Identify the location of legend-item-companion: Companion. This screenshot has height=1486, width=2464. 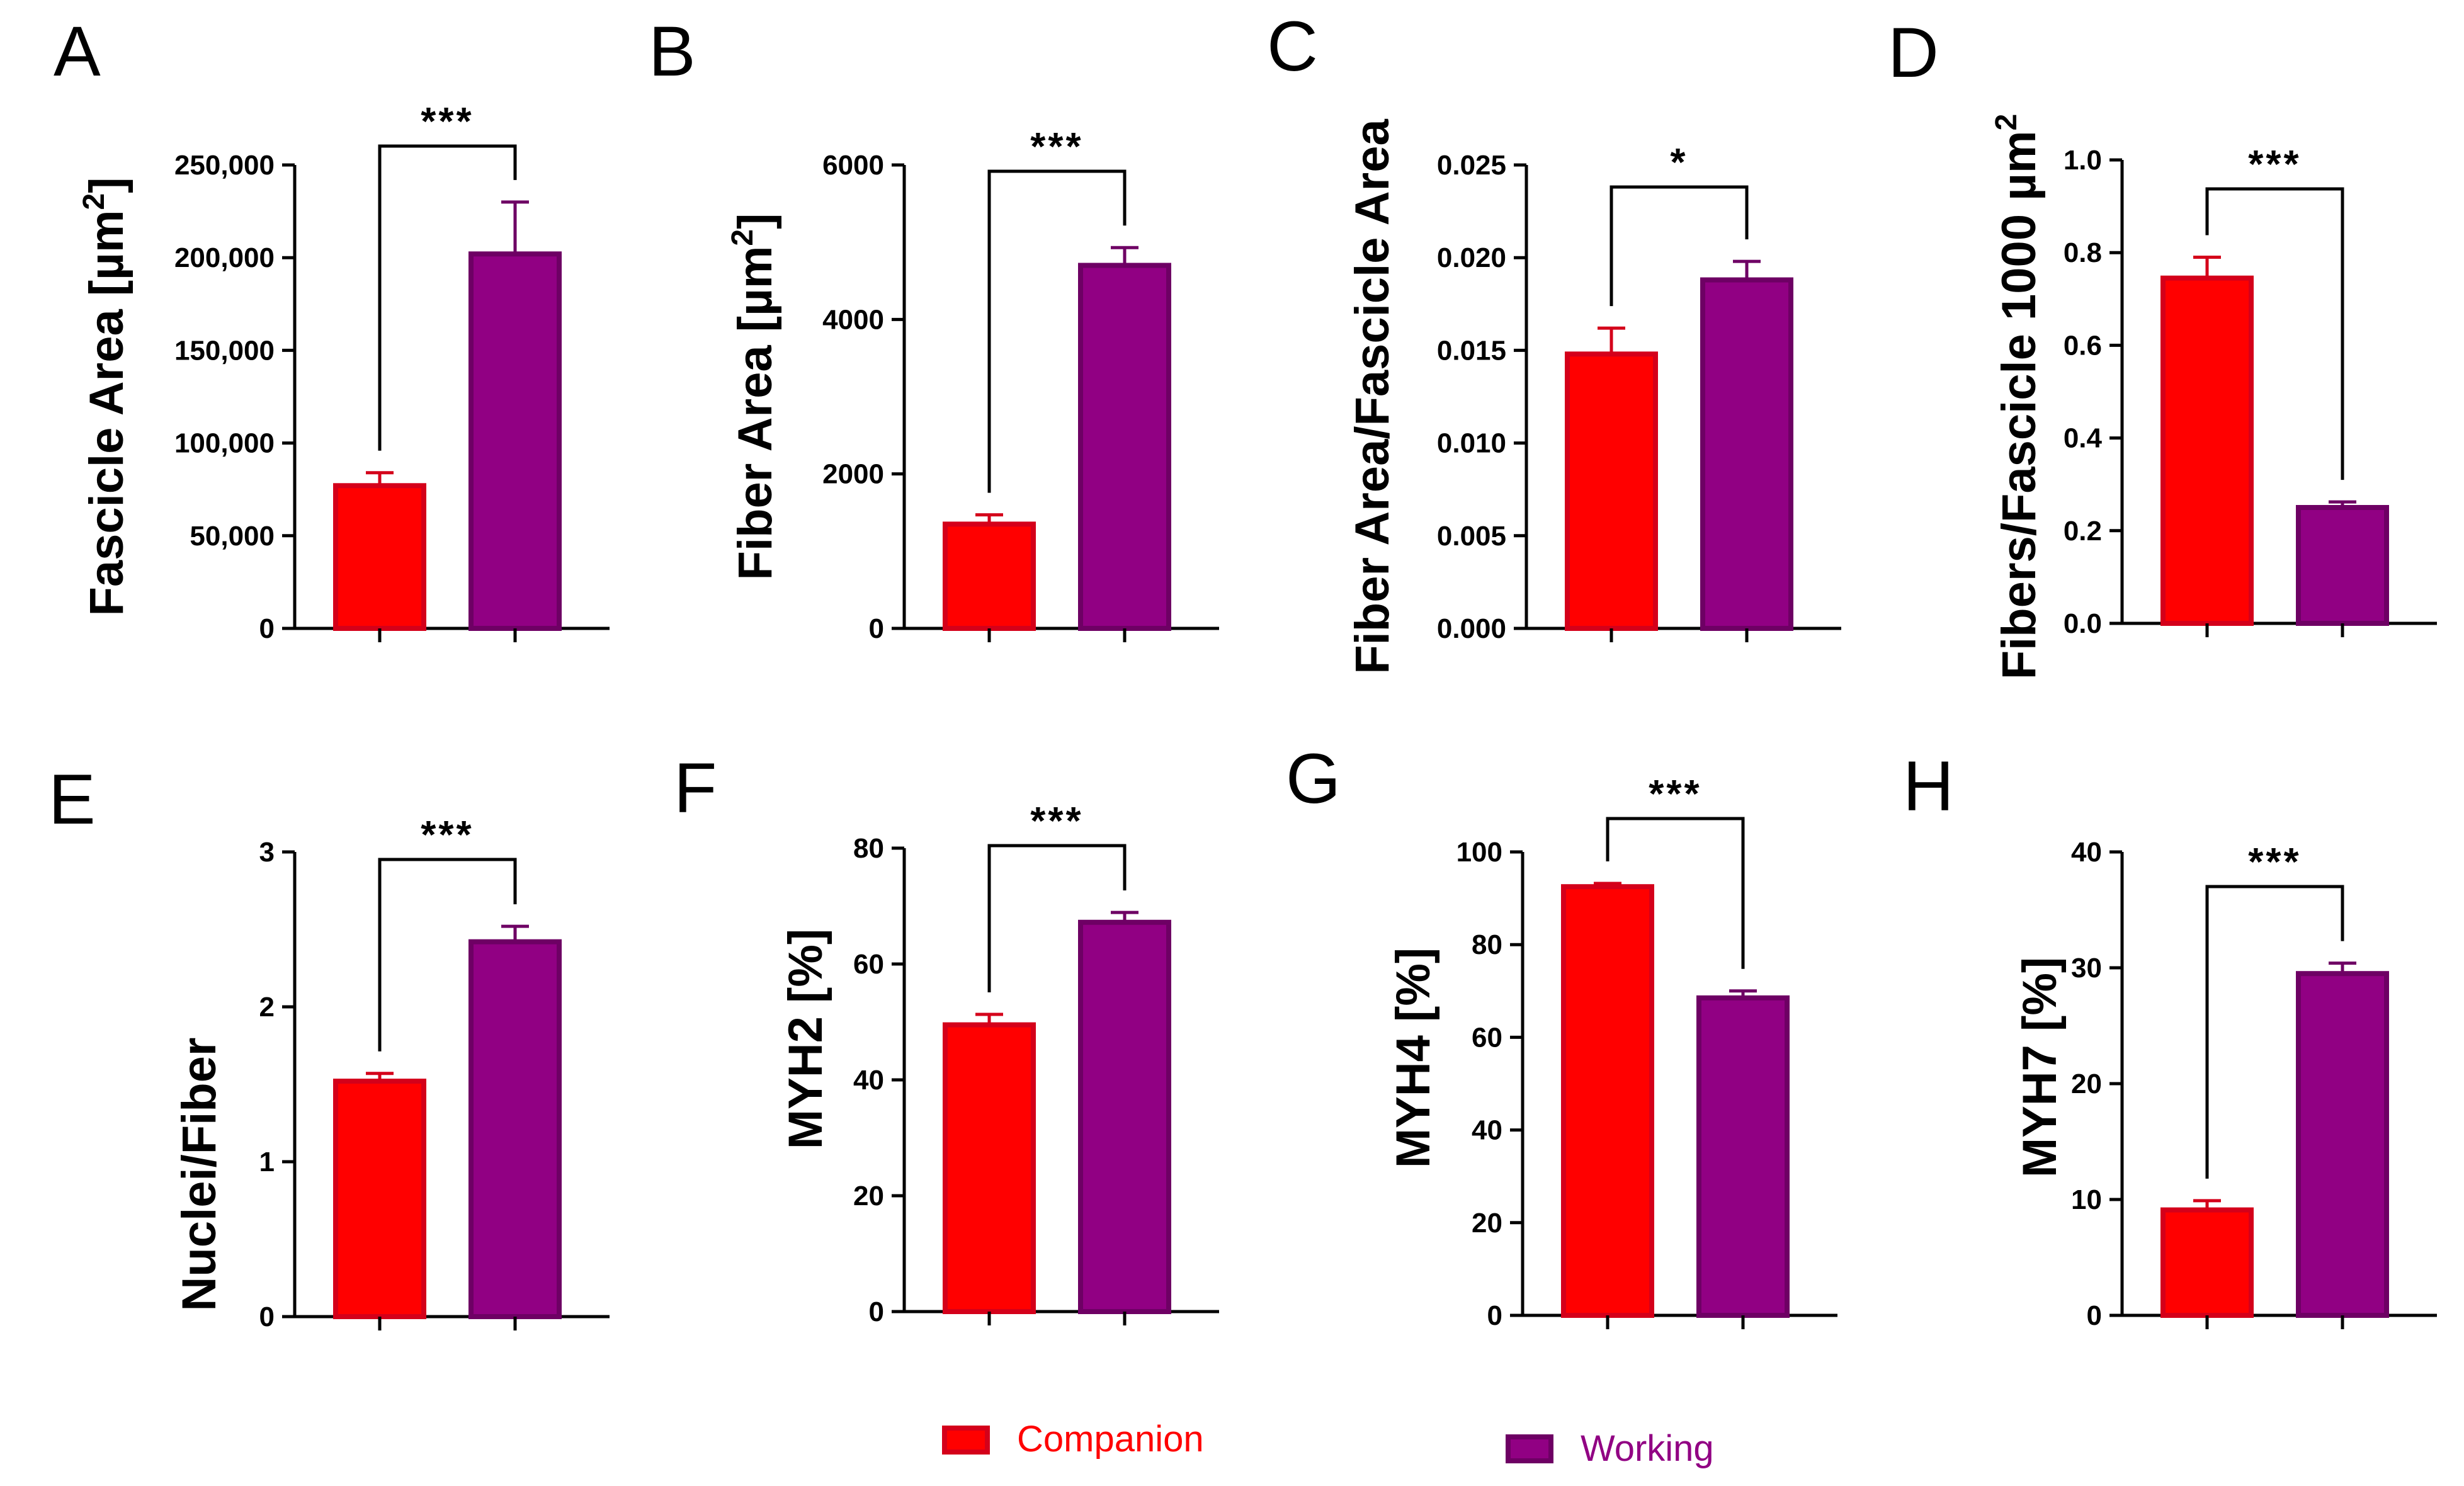
(1073, 1439).